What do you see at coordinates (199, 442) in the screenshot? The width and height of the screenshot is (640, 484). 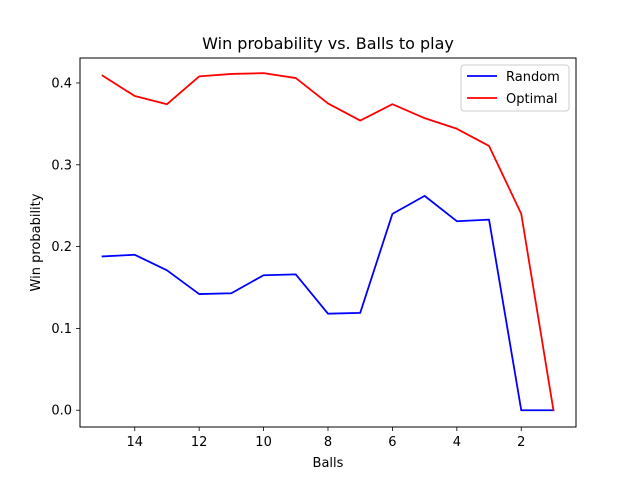 I see `x-tick-label: 12` at bounding box center [199, 442].